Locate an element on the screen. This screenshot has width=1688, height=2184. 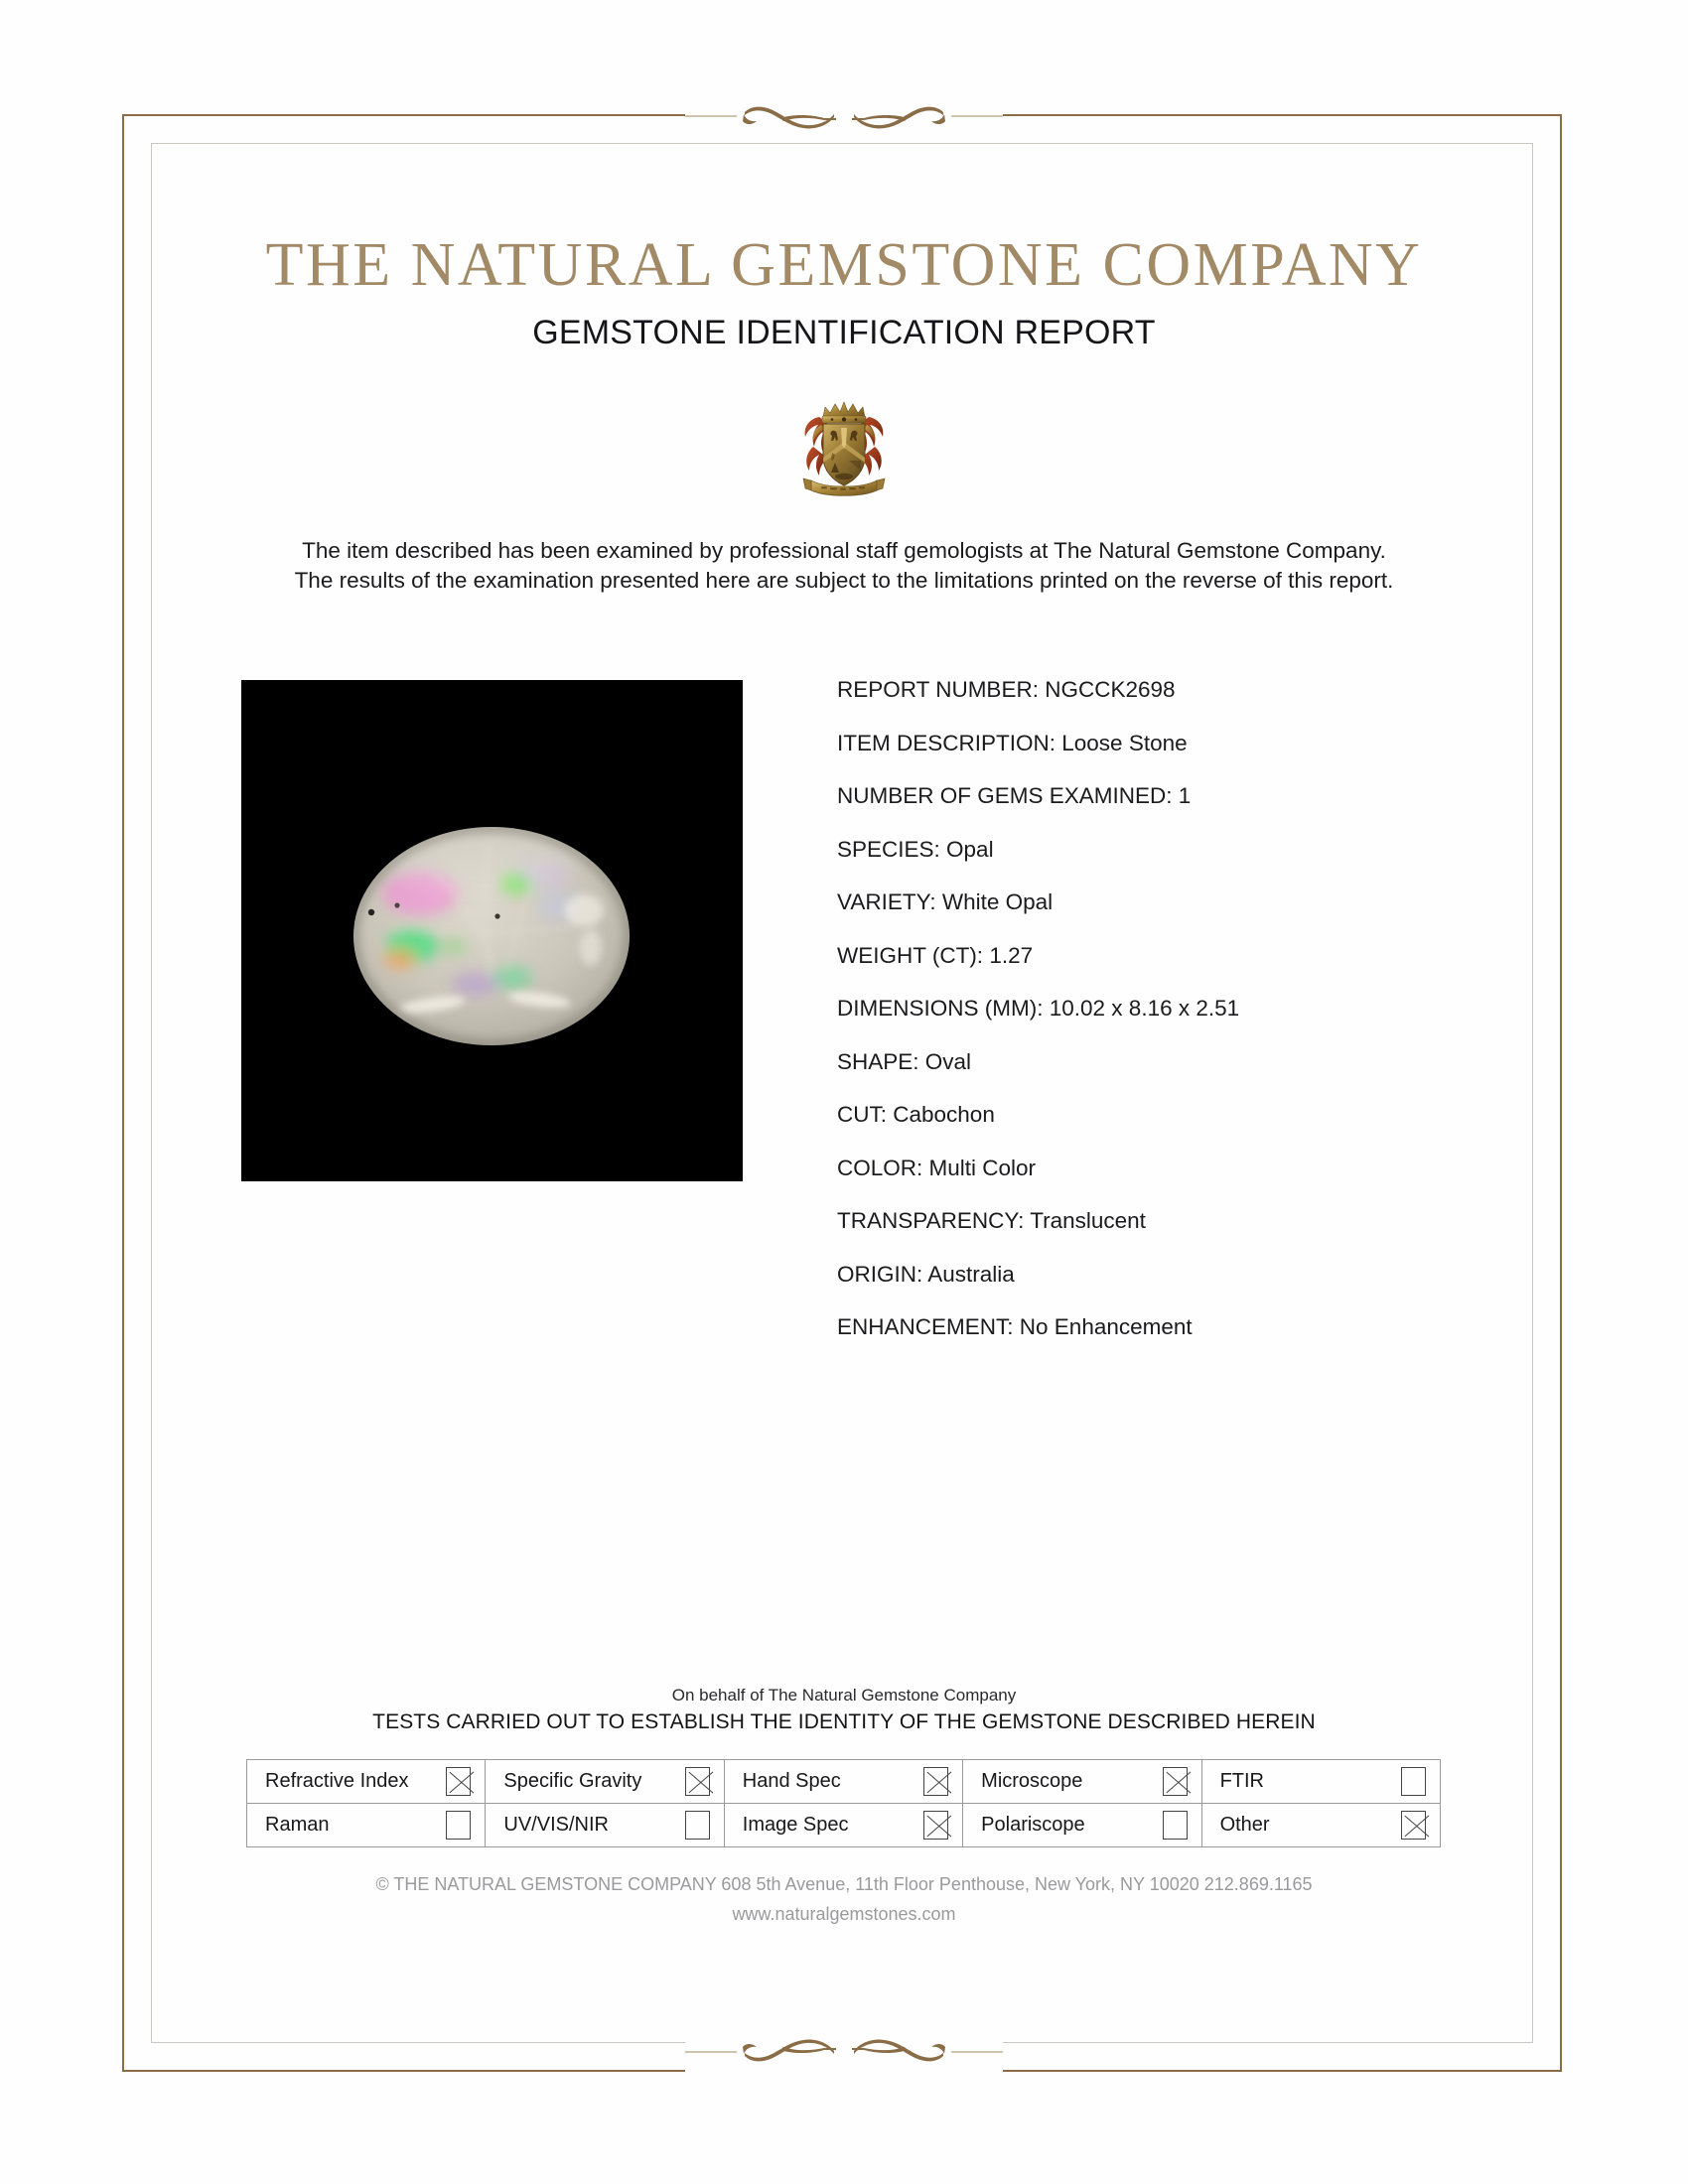
detail-value: 1 is located at coordinates (1185, 795).